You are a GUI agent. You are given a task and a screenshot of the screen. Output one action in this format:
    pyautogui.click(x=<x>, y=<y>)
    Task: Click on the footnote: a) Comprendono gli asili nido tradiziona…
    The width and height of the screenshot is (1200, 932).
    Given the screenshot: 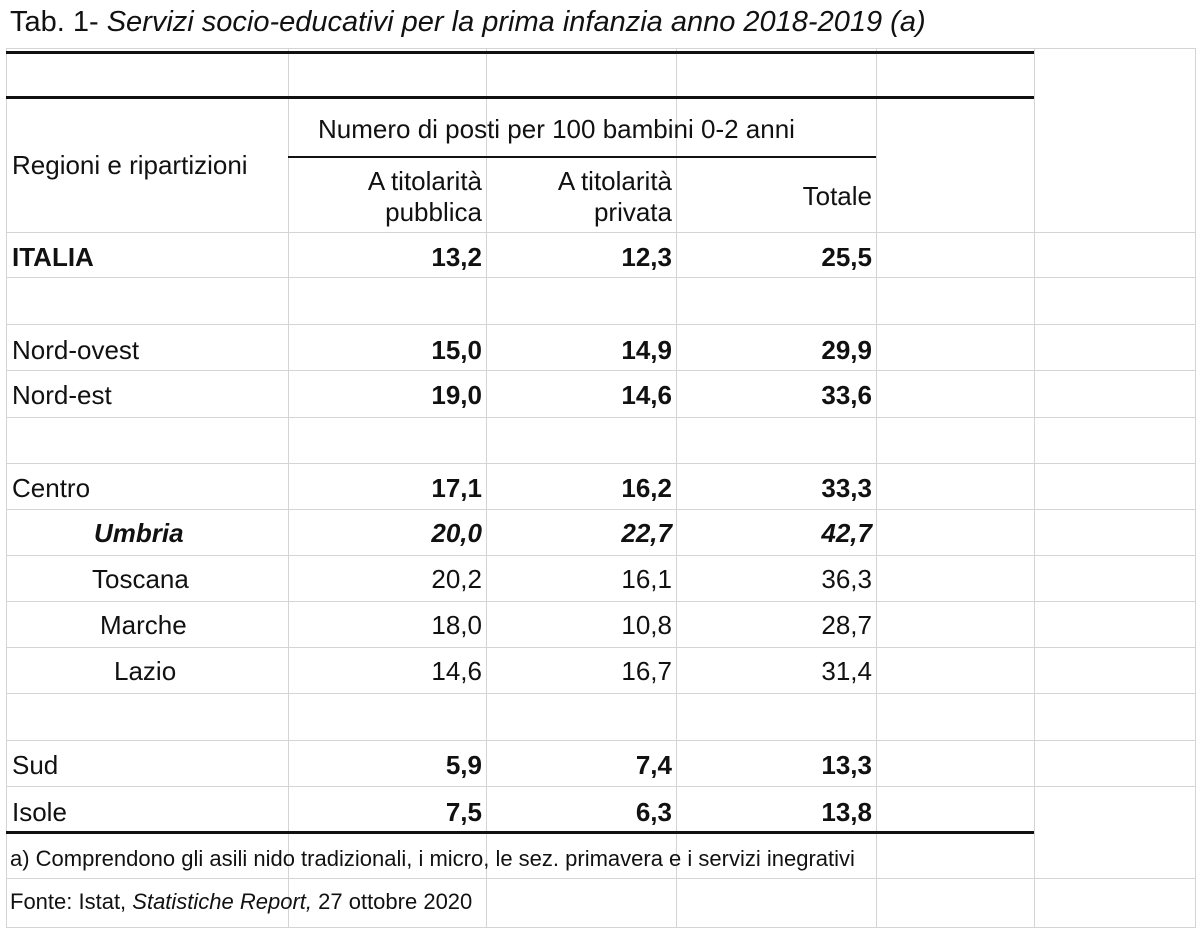 What is the action you would take?
    pyautogui.click(x=432, y=858)
    